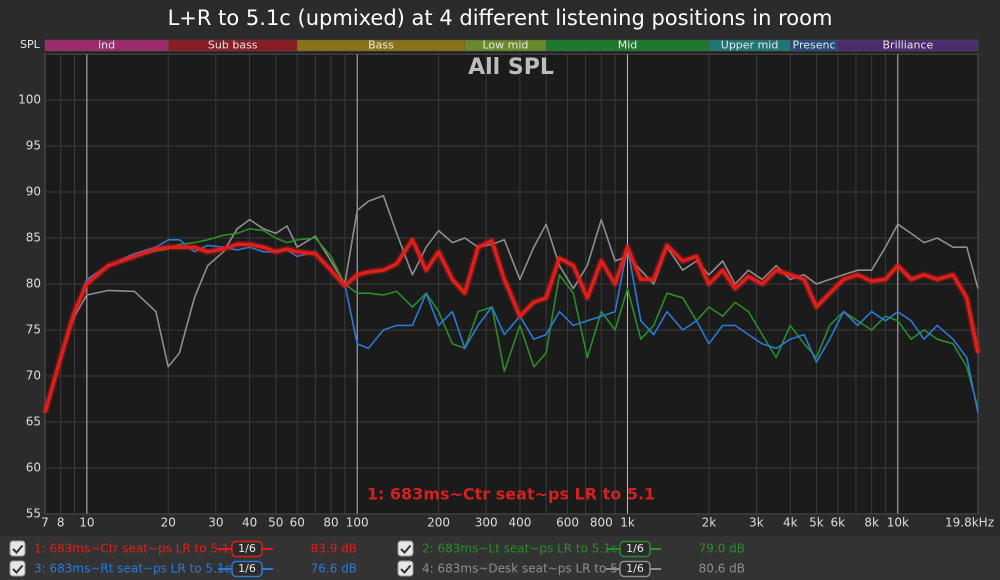 The height and width of the screenshot is (580, 1000). I want to click on legend-name: 3: 683ms~Rt seat~ps LR to 5.1c, so click(132, 569).